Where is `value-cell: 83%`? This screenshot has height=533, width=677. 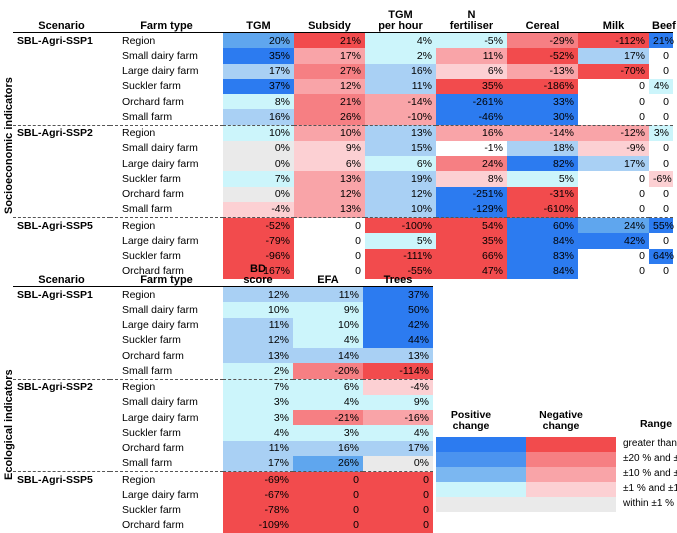 value-cell: 83% is located at coordinates (542, 256).